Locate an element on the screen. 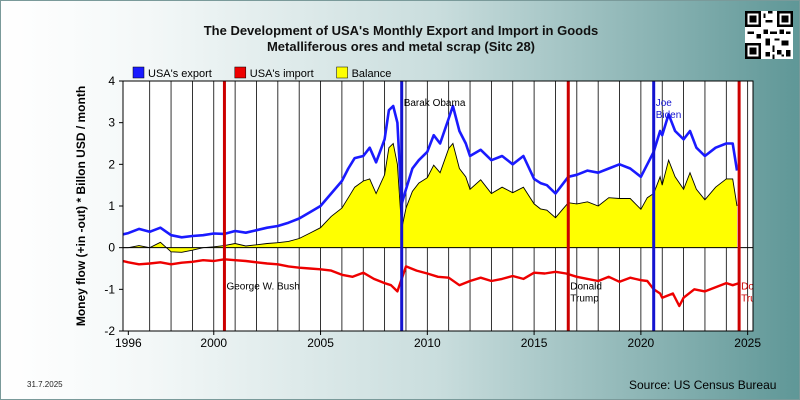 The image size is (800, 400). x-tick-label: 2020 is located at coordinates (641, 343).